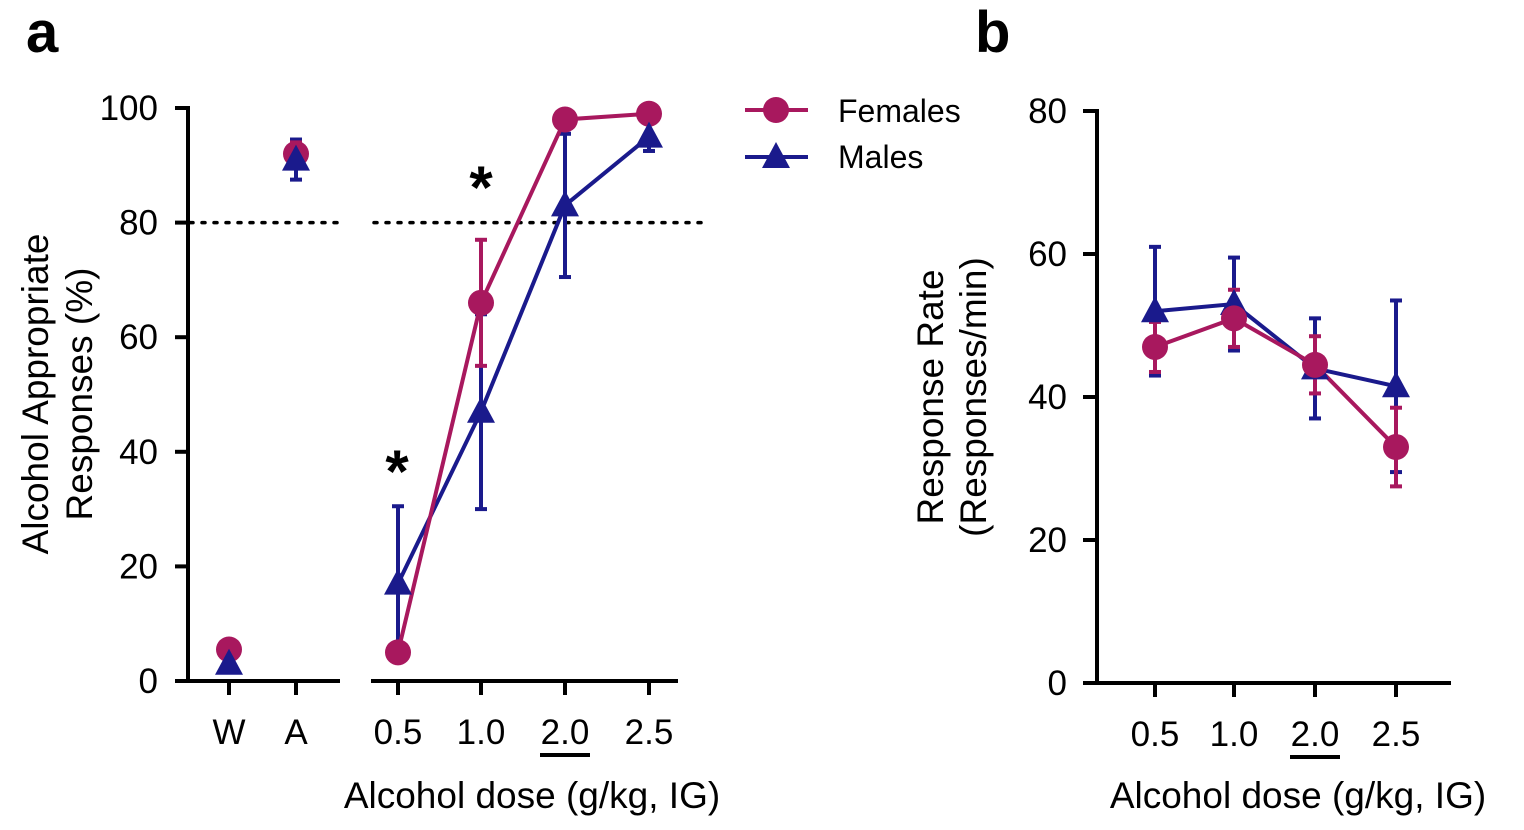 This screenshot has height=830, width=1524. Describe the element at coordinates (397, 471) in the screenshot. I see `significance-star-0-5: *` at that location.